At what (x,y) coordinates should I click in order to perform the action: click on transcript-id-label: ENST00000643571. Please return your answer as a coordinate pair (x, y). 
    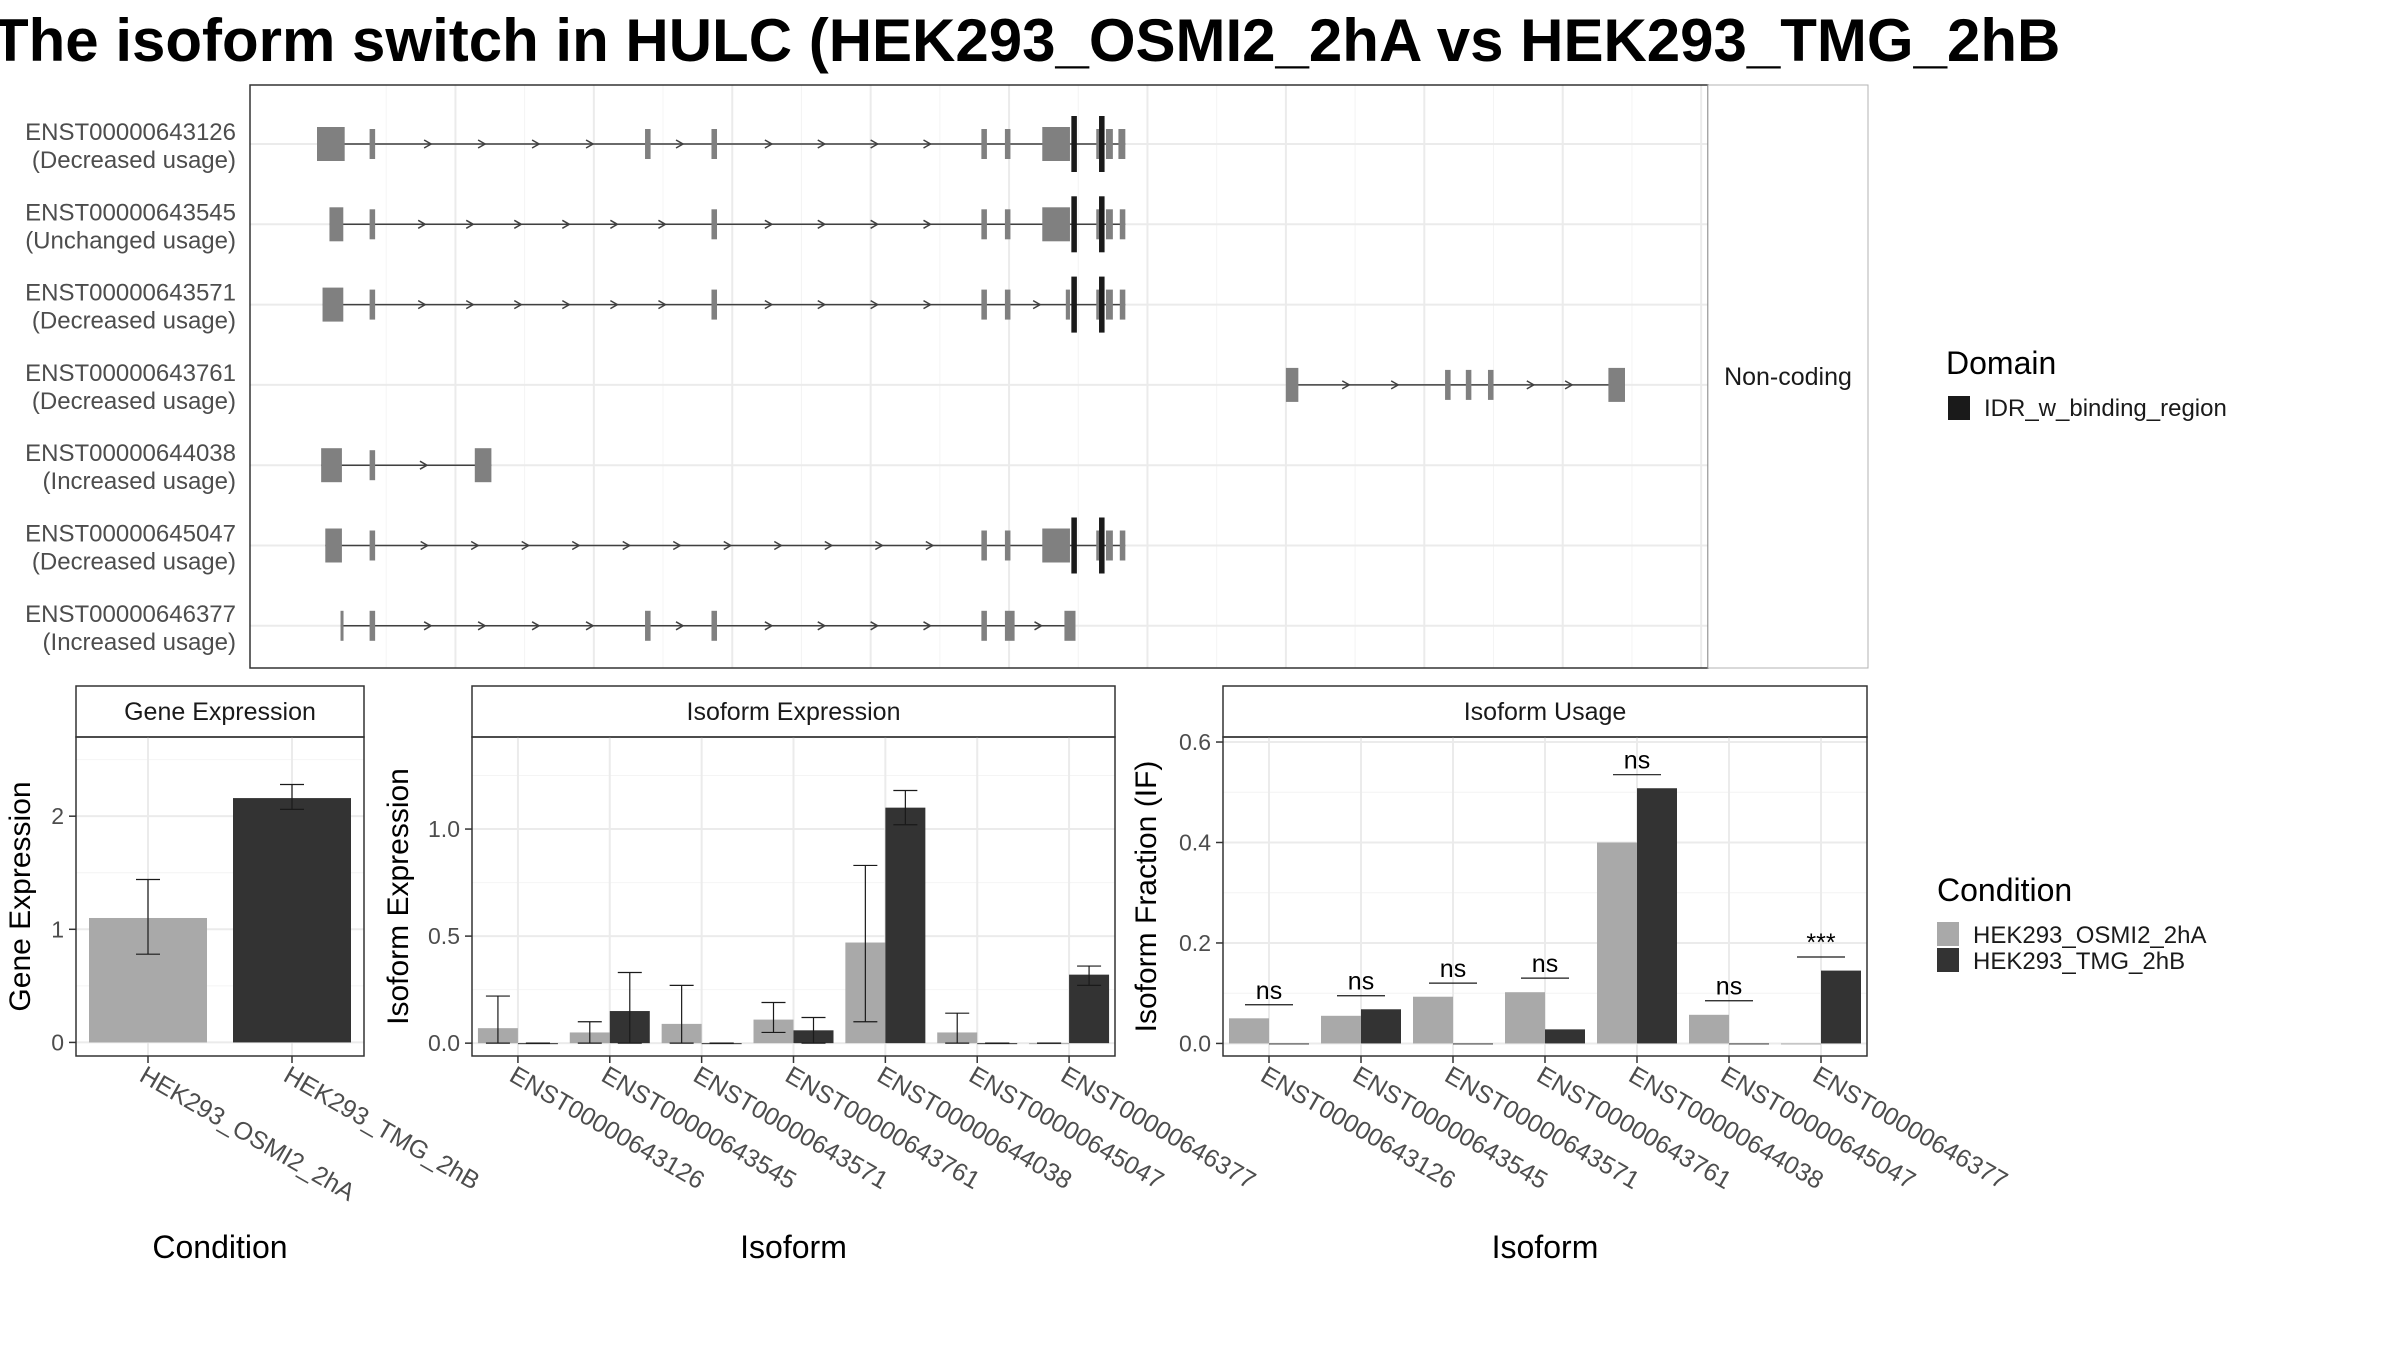
    Looking at the image, I should click on (130, 293).